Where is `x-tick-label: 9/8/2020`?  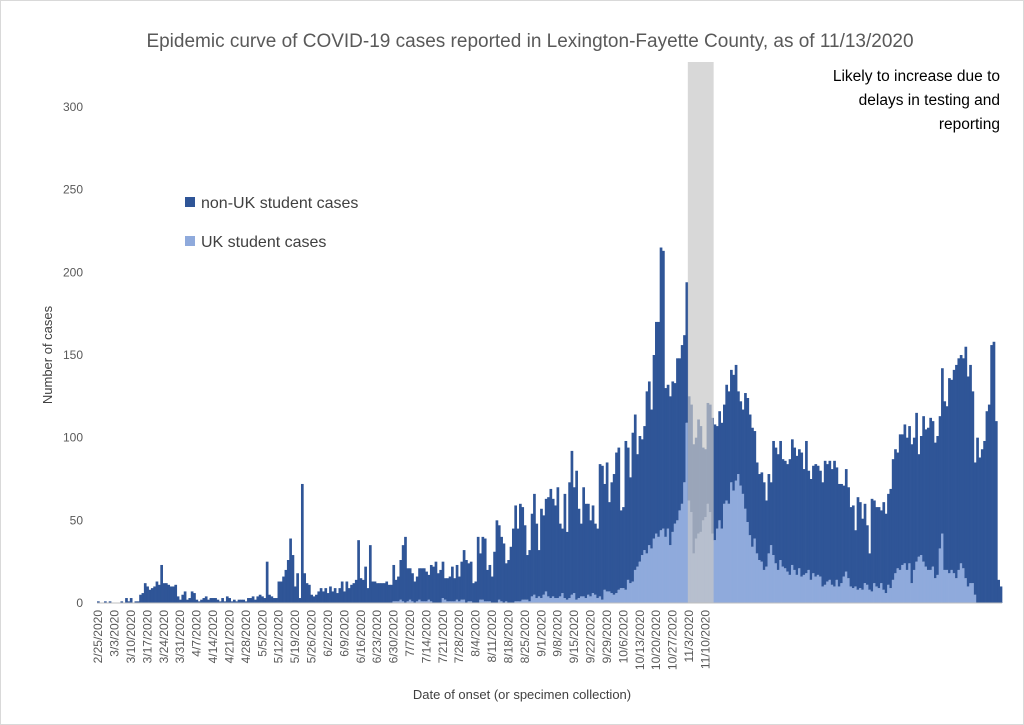
x-tick-label: 9/8/2020 is located at coordinates (558, 633).